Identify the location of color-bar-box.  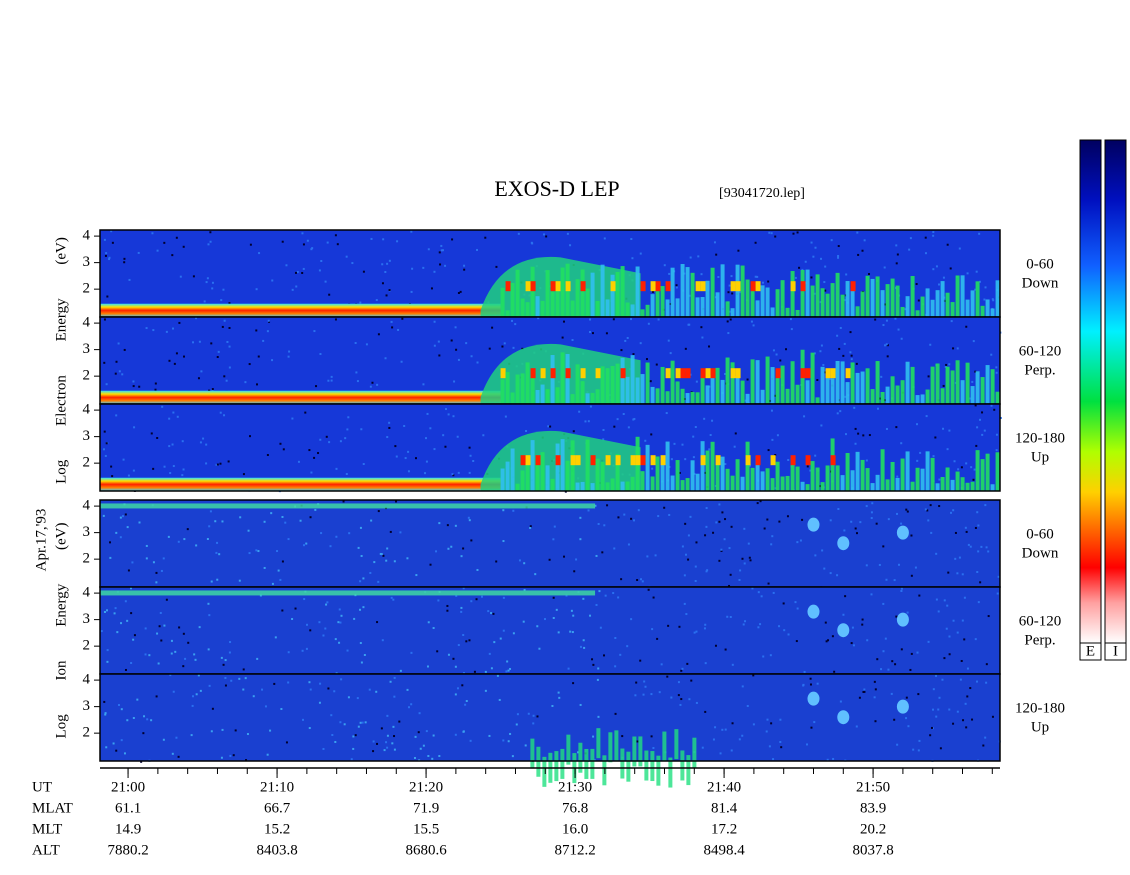
(1090, 651).